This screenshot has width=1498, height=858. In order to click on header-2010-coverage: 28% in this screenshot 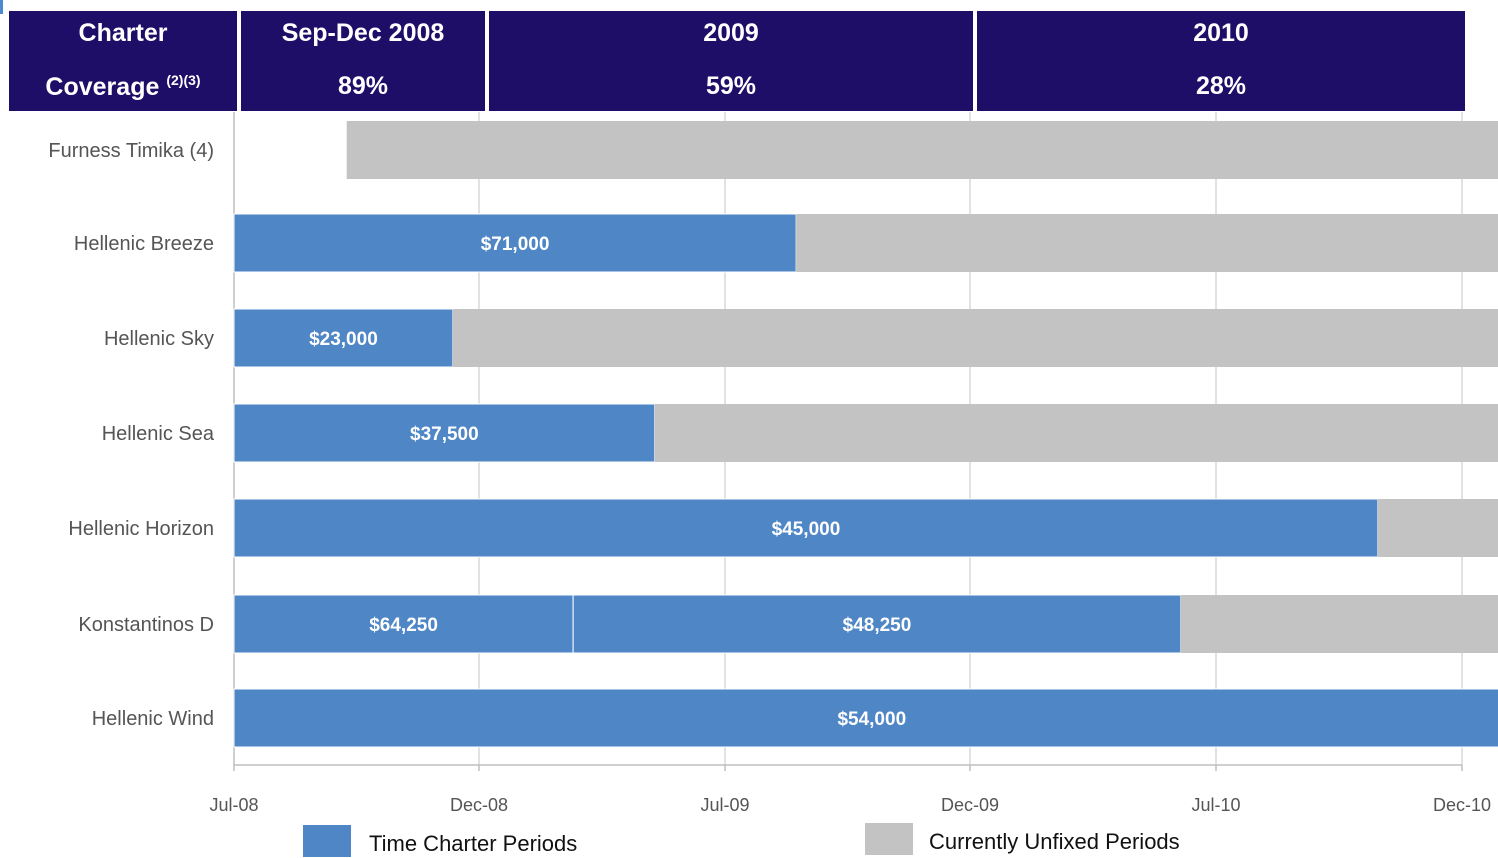, I will do `click(1221, 86)`.